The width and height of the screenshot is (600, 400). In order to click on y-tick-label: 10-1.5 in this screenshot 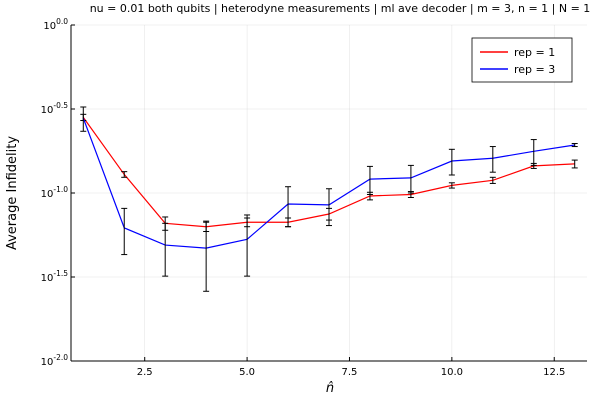, I will do `click(55, 276)`.